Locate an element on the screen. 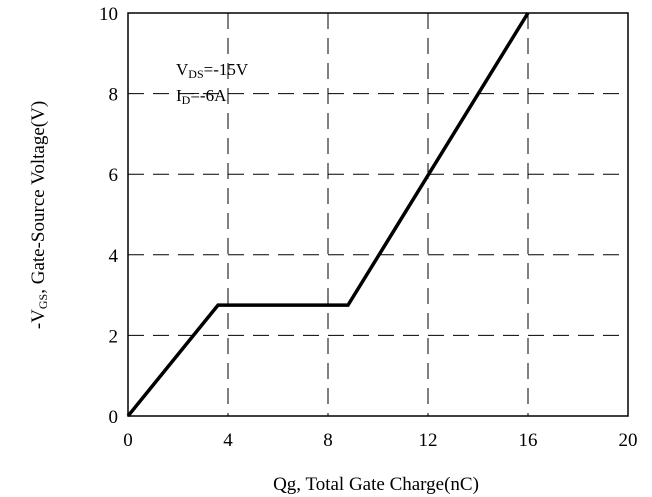 This screenshot has width=652, height=497. annotation-vds: VDS=-15V is located at coordinates (212, 70).